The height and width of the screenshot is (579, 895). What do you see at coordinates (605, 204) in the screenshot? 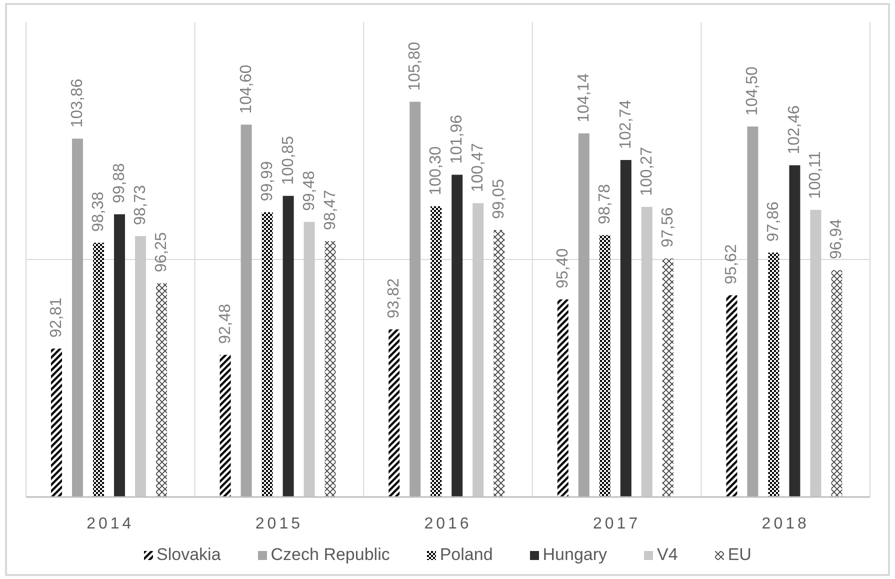
I see `data-label: 98,78` at bounding box center [605, 204].